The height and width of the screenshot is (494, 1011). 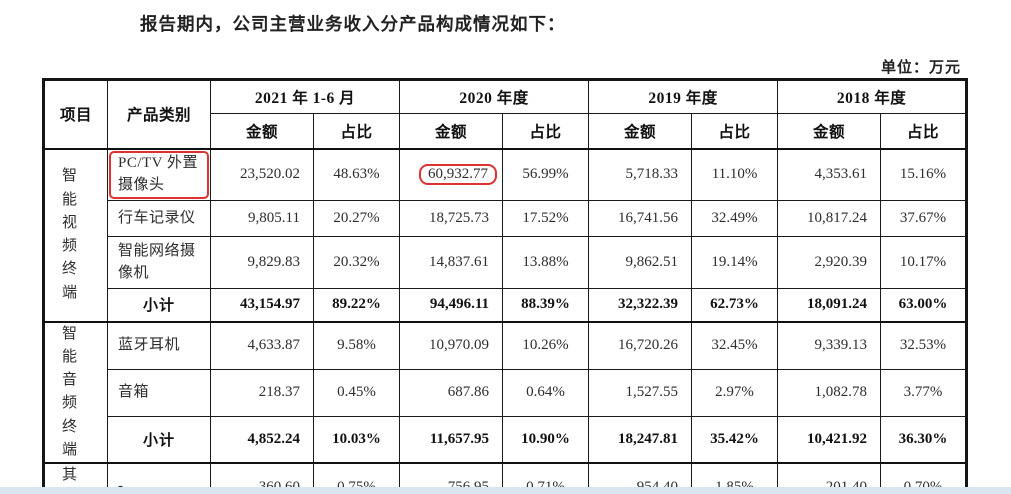 What do you see at coordinates (505, 490) in the screenshot?
I see `window-bottom-edge` at bounding box center [505, 490].